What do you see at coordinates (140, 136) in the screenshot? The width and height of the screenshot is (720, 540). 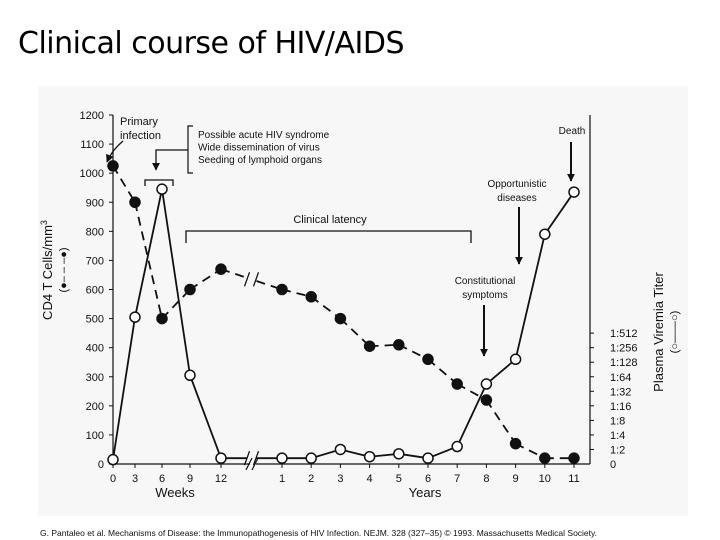 I see `annotation-primary-infection: infection` at bounding box center [140, 136].